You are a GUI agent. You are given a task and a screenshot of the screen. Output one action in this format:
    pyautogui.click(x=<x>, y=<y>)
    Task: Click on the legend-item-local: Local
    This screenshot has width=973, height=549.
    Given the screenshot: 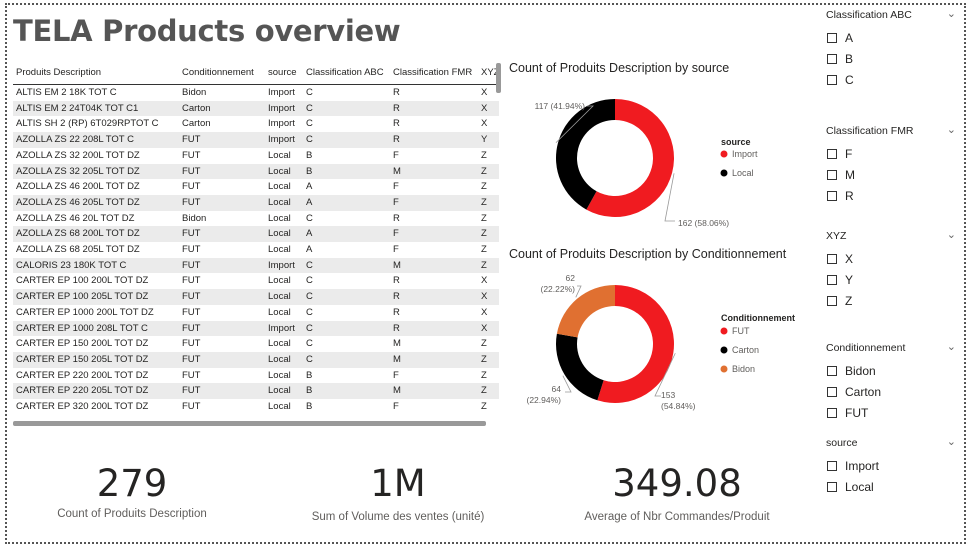 What is the action you would take?
    pyautogui.click(x=743, y=173)
    